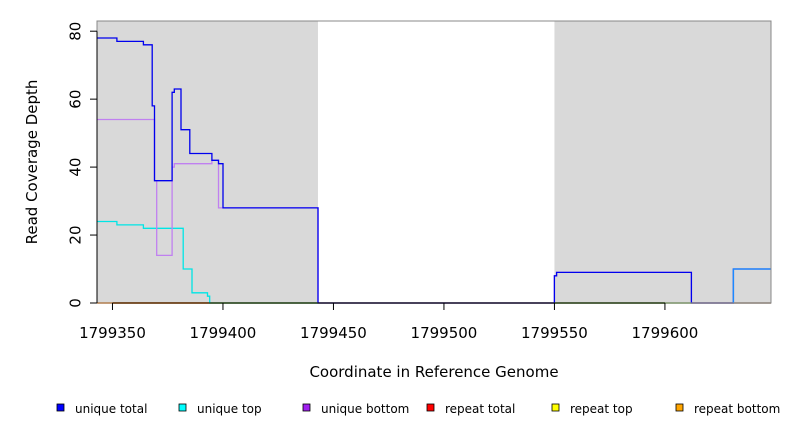 This screenshot has height=432, width=792. What do you see at coordinates (229, 409) in the screenshot?
I see `legend-label: unique top` at bounding box center [229, 409].